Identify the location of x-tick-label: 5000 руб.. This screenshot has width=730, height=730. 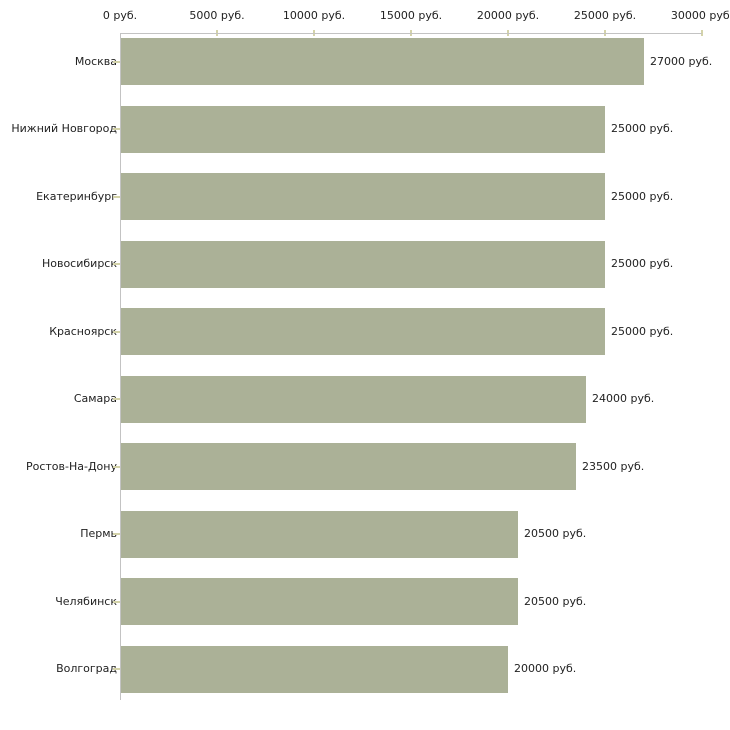
(217, 15).